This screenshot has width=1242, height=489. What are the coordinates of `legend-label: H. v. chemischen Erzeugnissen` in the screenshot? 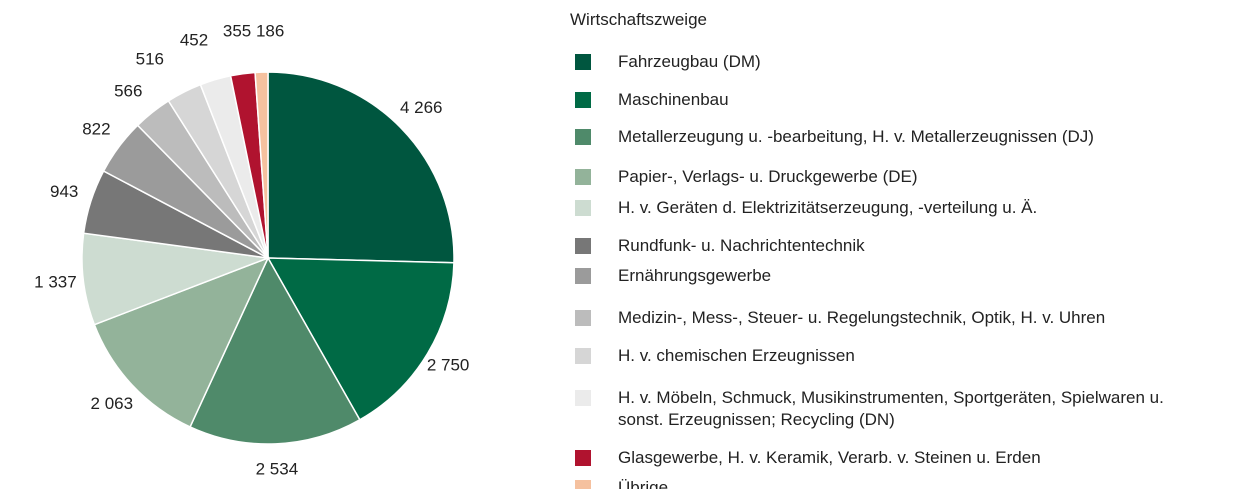 It's located at (736, 355).